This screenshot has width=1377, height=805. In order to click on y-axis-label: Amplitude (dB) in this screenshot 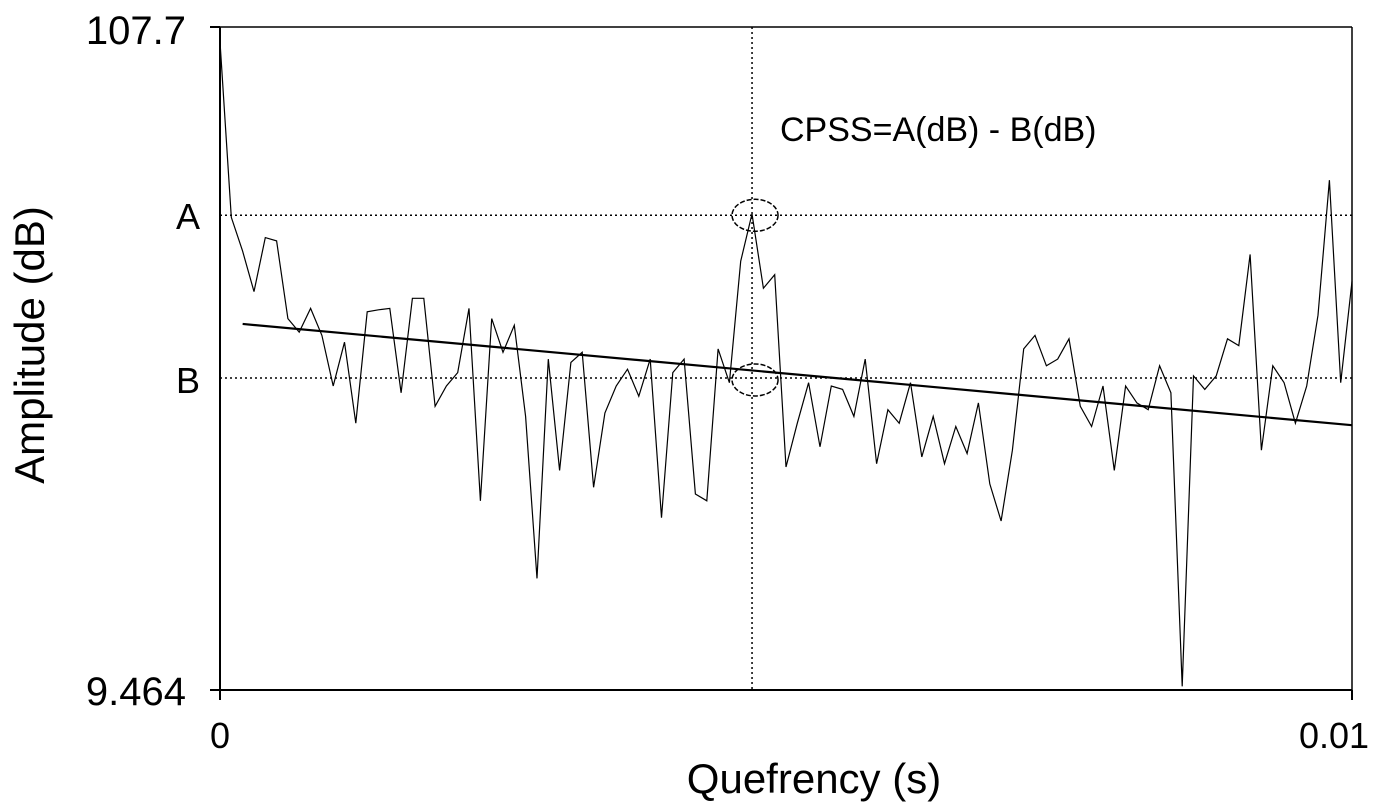, I will do `click(29, 345)`.